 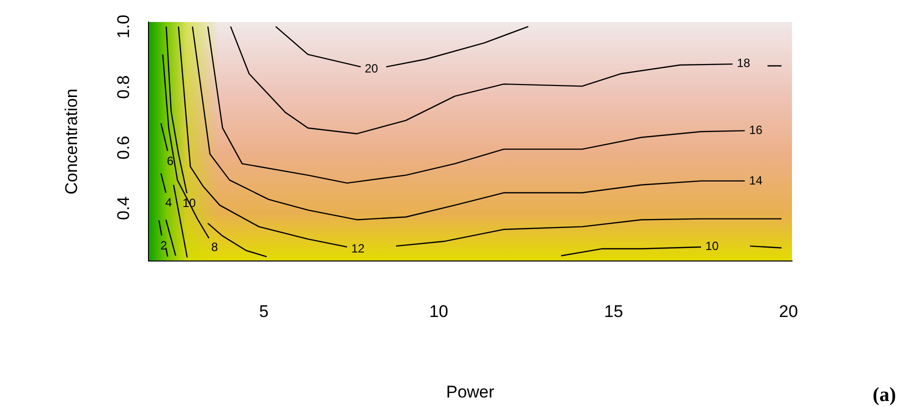 I want to click on x-axis-title: Power, so click(x=470, y=392).